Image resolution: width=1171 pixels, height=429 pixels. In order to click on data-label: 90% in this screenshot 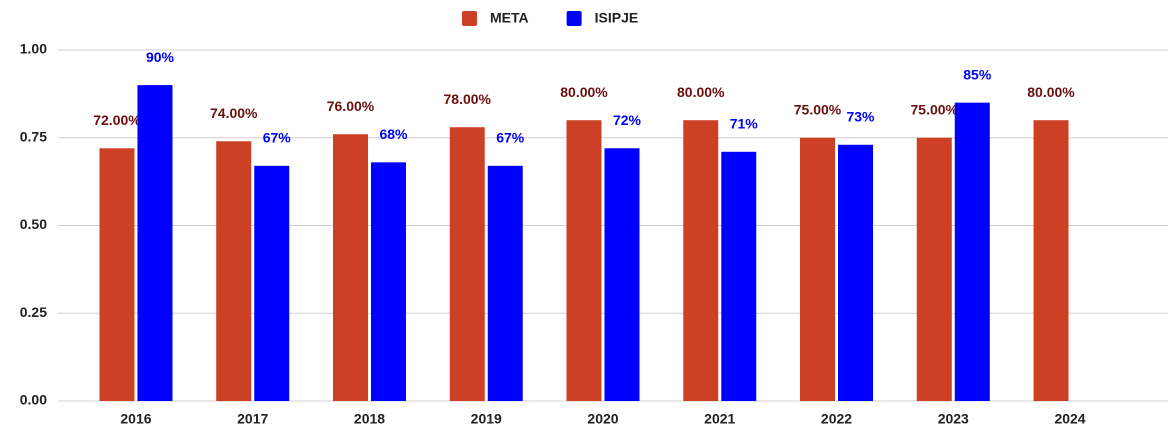, I will do `click(160, 57)`.